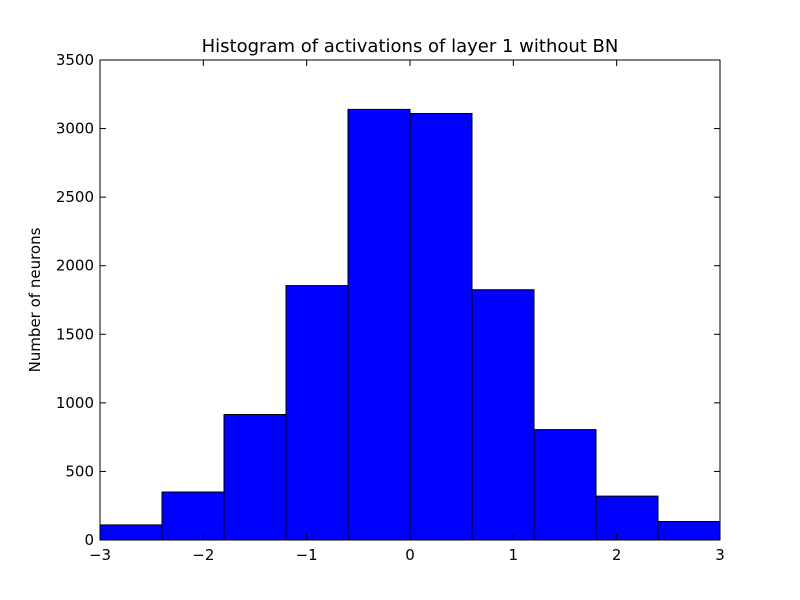 This screenshot has height=600, width=800. What do you see at coordinates (514, 555) in the screenshot?
I see `x-tick-label: 1` at bounding box center [514, 555].